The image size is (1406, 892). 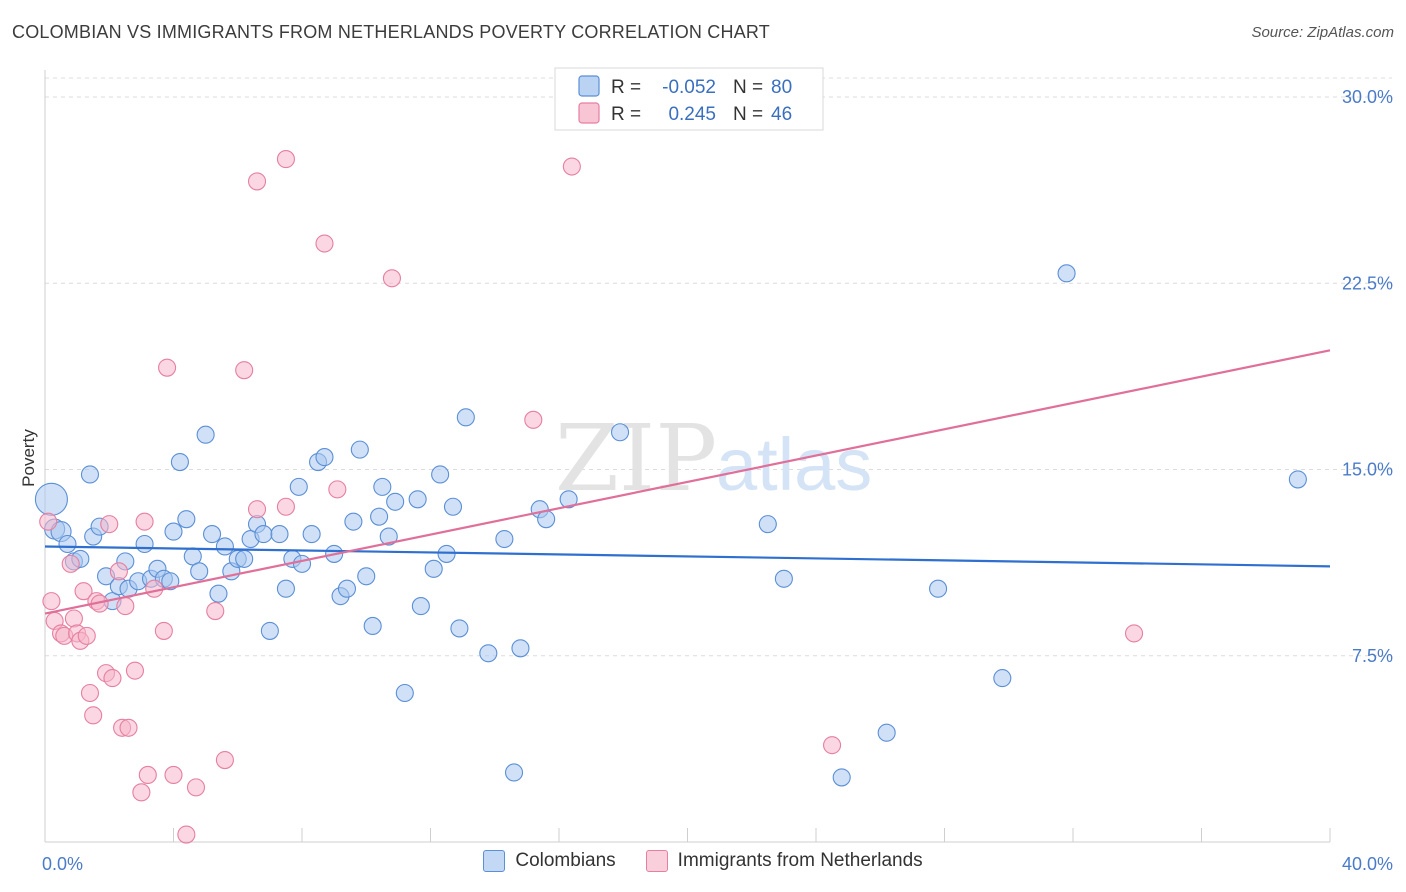 What do you see at coordinates (748, 87) in the screenshot?
I see `legend-n-label-1: N =` at bounding box center [748, 87].